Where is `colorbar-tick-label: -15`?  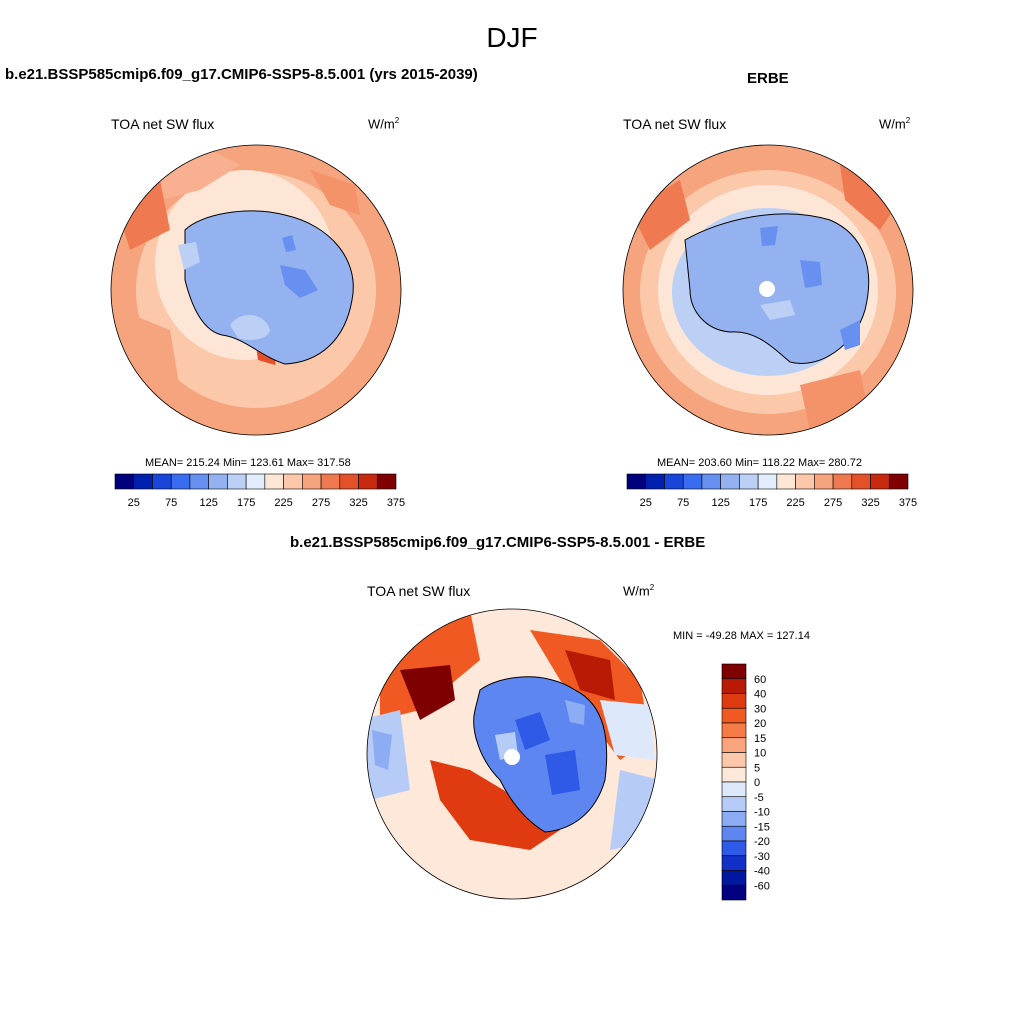 colorbar-tick-label: -15 is located at coordinates (762, 827).